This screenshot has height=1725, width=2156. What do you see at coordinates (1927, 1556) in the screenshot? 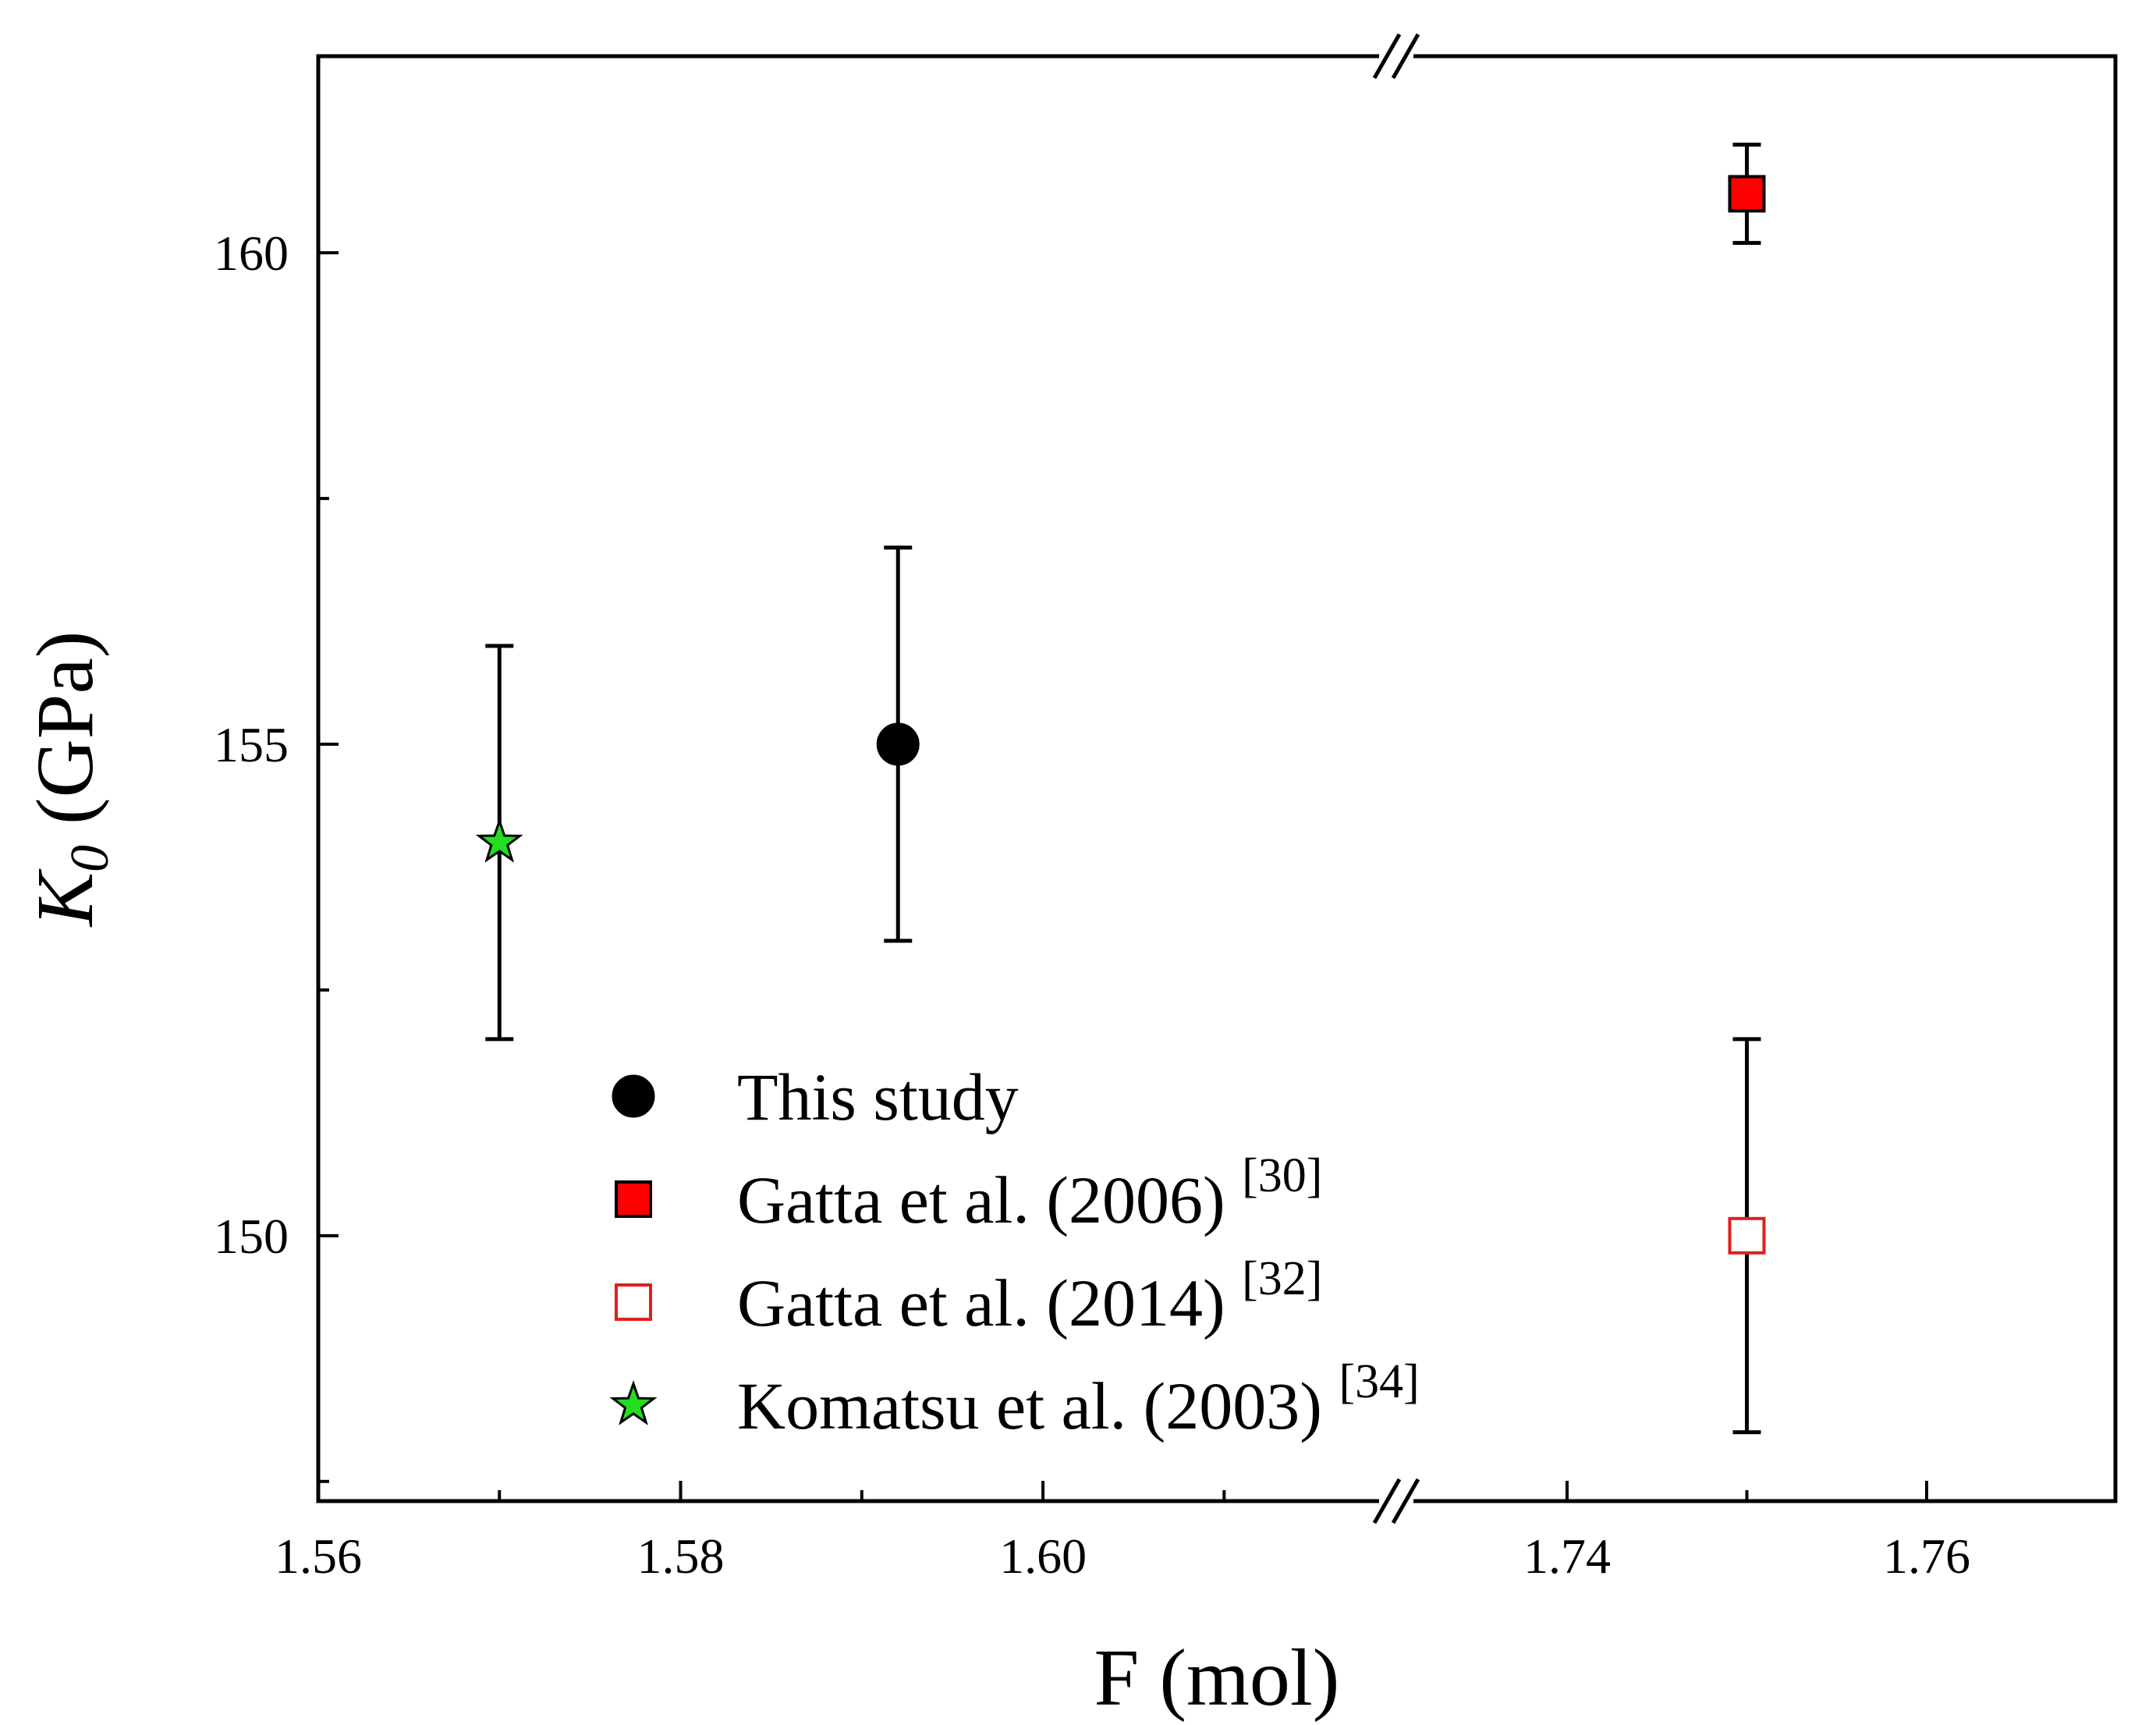
I see `x-tick-label: 1.76` at bounding box center [1927, 1556].